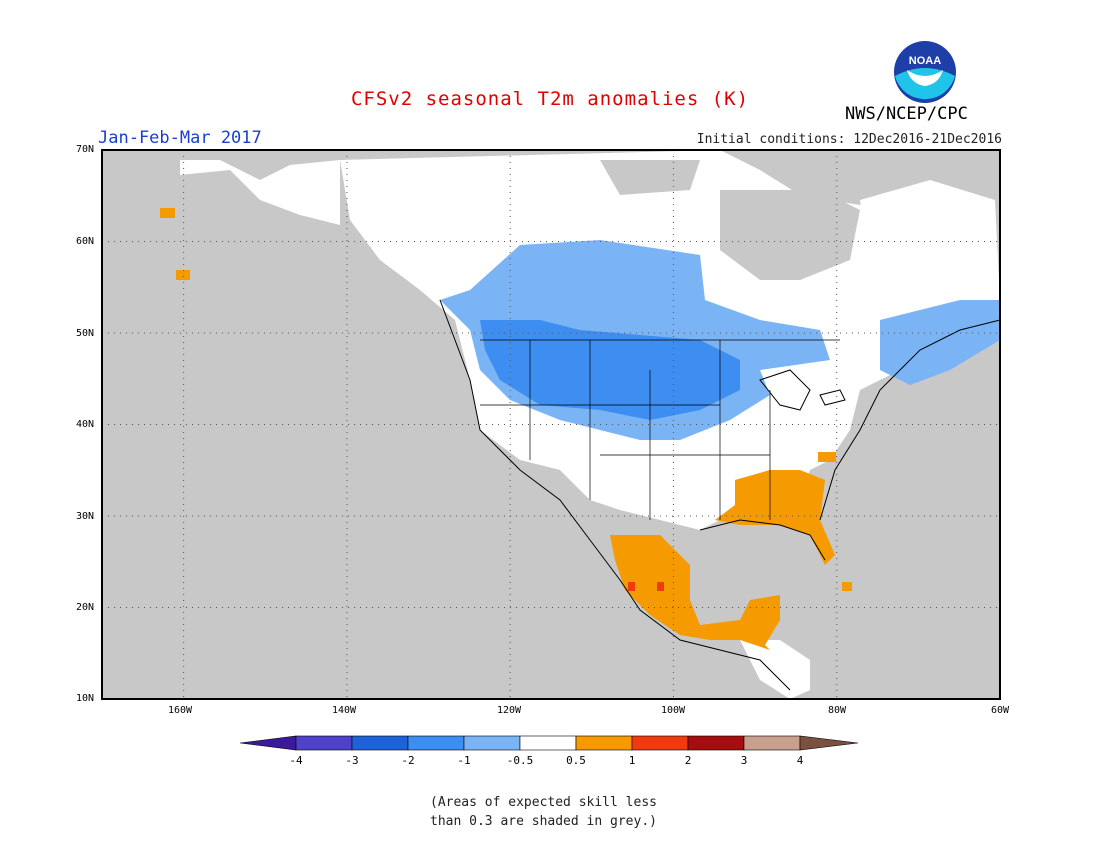  I want to click on lon-label: 60W, so click(1000, 710).